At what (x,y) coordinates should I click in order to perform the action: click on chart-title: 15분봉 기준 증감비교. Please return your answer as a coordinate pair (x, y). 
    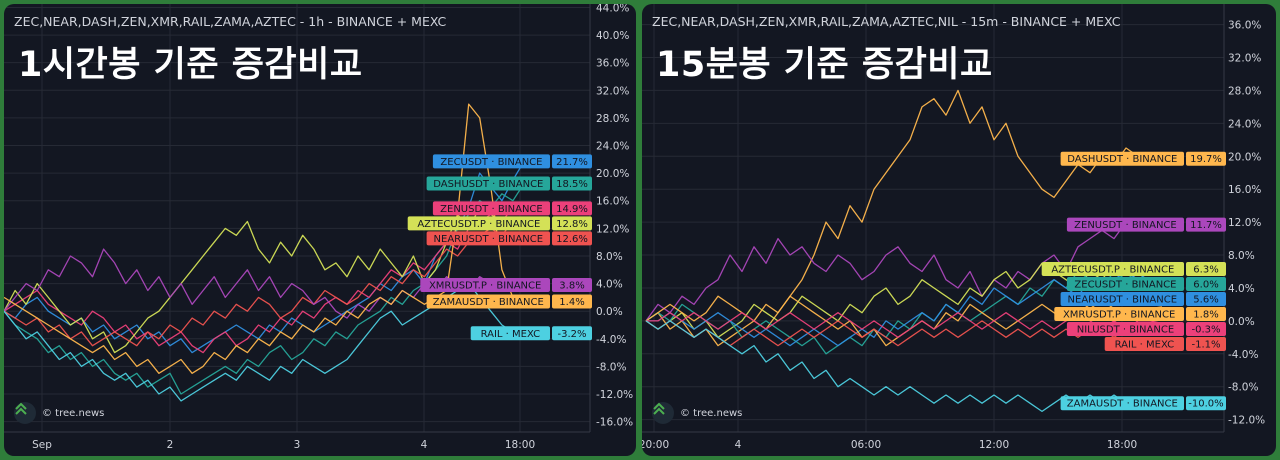
    Looking at the image, I should click on (824, 65).